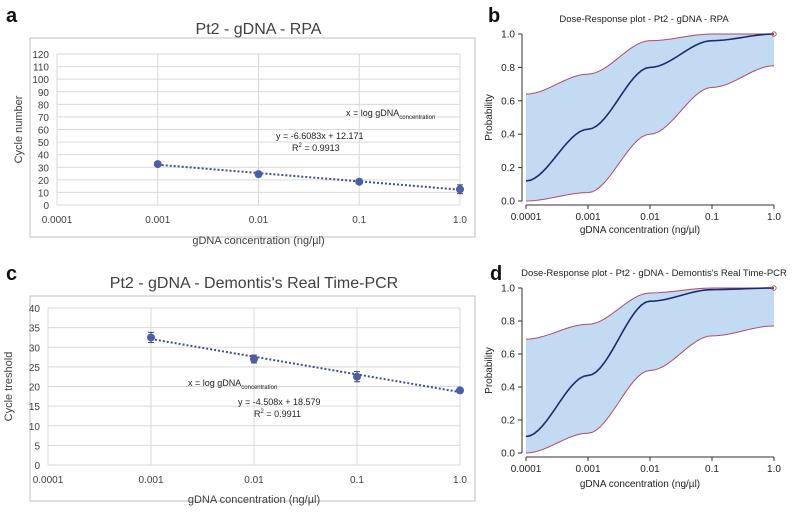 The height and width of the screenshot is (517, 800). What do you see at coordinates (494, 16) in the screenshot?
I see `panel-letter: b` at bounding box center [494, 16].